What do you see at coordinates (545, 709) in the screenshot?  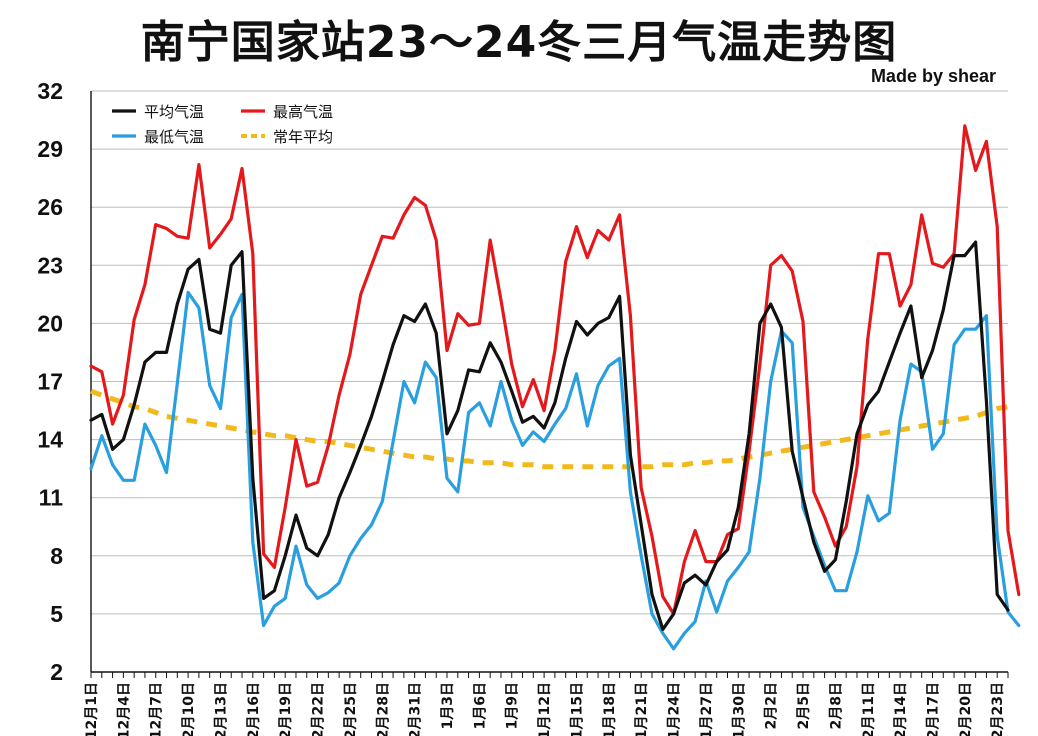 I see `x-tick-label: 1月12日` at bounding box center [545, 709].